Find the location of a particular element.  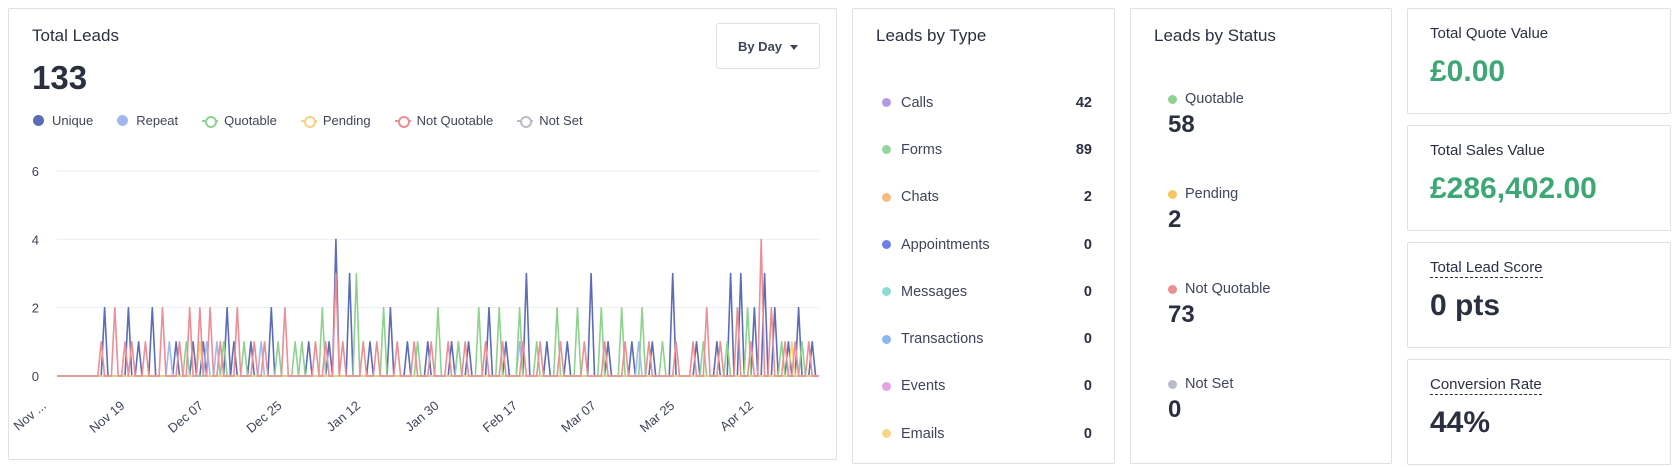

period-dropdown: By Day is located at coordinates (768, 46).